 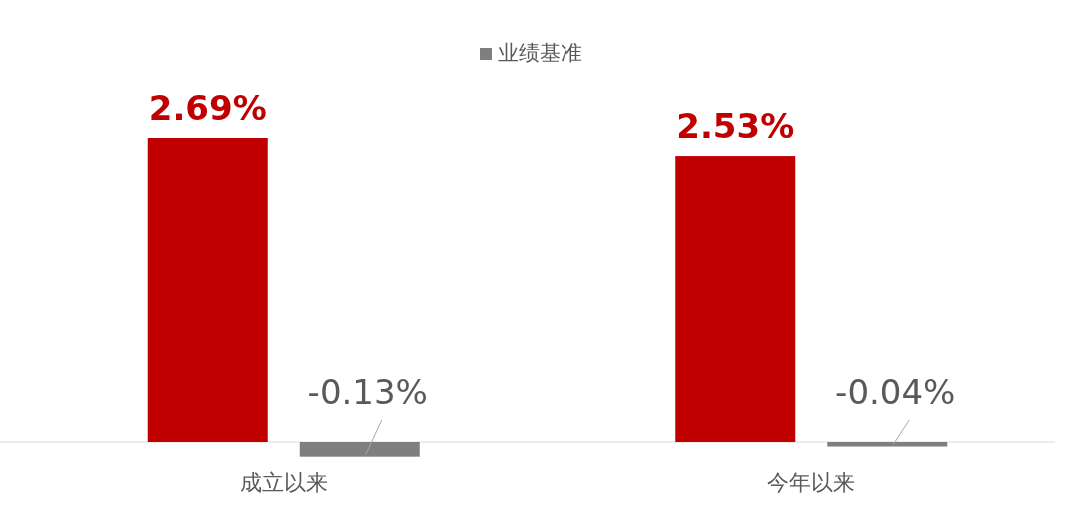 I want to click on x-tick-label: 成立以来, so click(x=283, y=482).